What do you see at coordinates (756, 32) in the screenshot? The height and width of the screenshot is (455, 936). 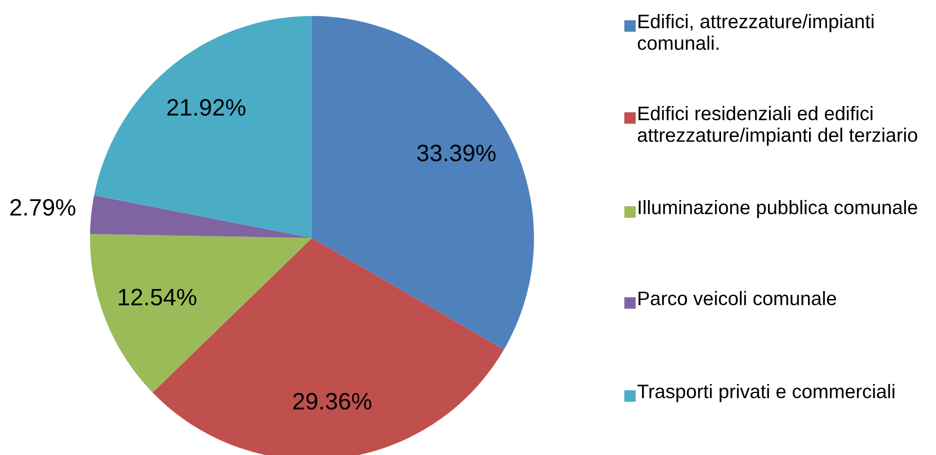 I see `legend-label: Edifici, attrezzature/impianti comunali.` at bounding box center [756, 32].